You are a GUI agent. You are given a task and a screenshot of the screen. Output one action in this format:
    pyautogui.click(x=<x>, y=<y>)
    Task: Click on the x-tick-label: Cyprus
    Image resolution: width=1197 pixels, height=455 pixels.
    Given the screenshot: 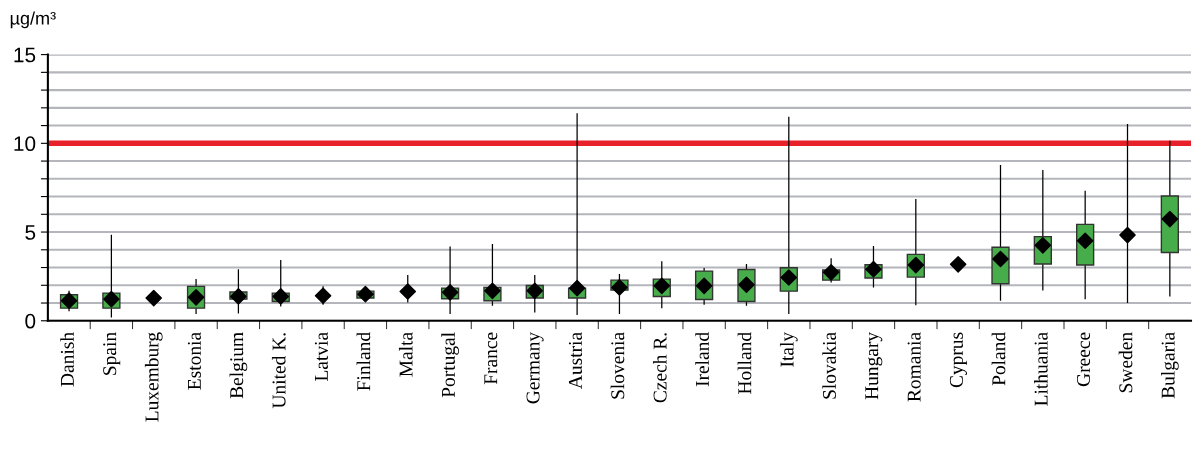 What is the action you would take?
    pyautogui.click(x=958, y=360)
    